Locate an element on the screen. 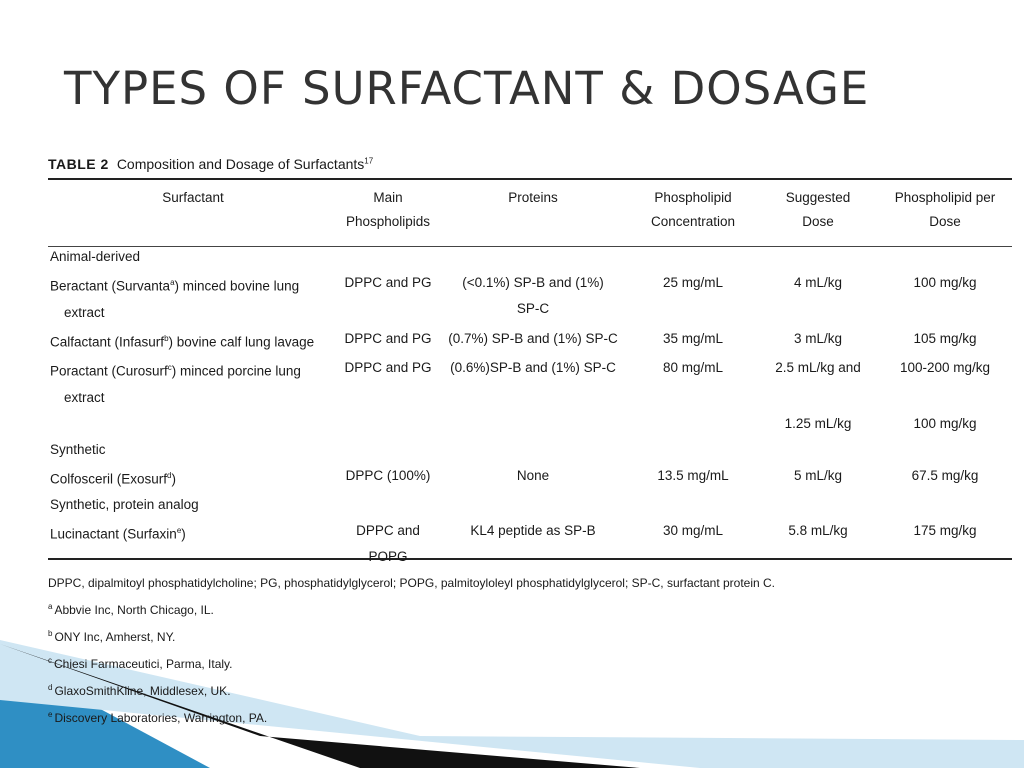  footnote: d GlaxoSmithKline, Middlesex, UK. is located at coordinates (139, 690).